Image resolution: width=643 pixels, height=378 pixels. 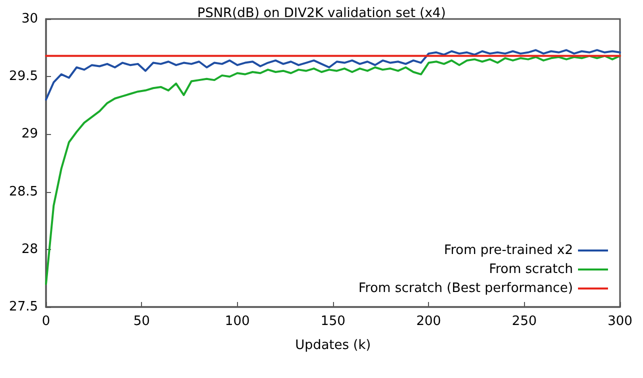 What do you see at coordinates (508, 250) in the screenshot?
I see `legend-label: From pre-trained x2` at bounding box center [508, 250].